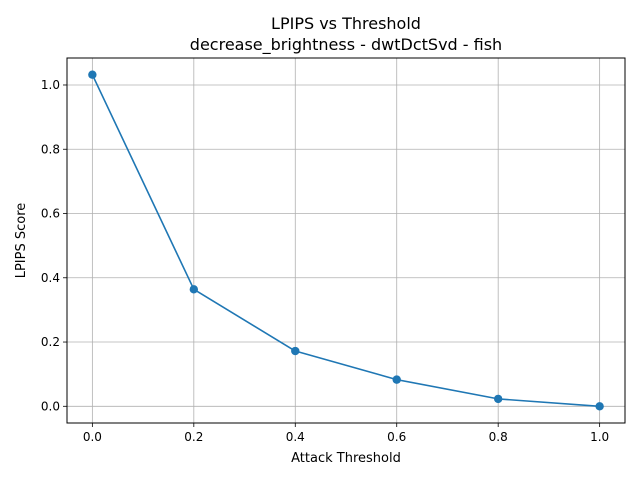 Image resolution: width=640 pixels, height=480 pixels. I want to click on y-tick-label: 0.6, so click(50, 214).